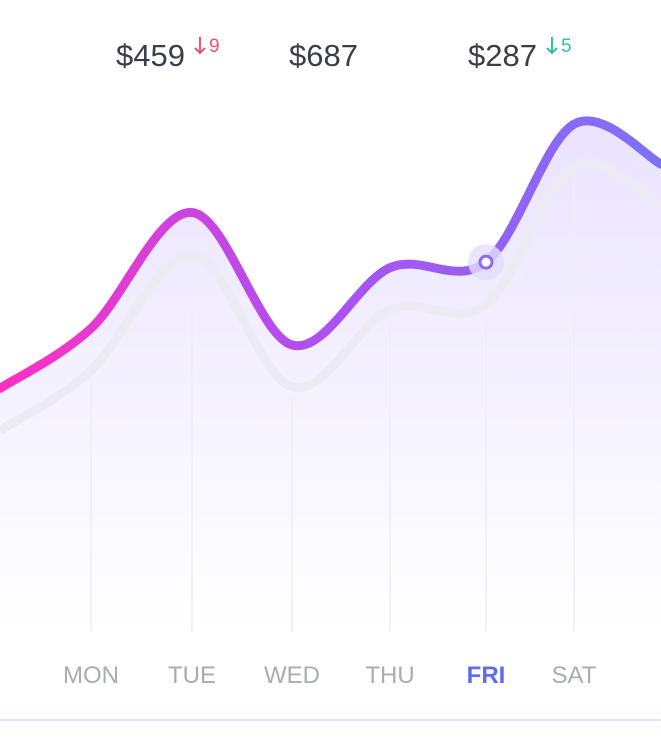 The height and width of the screenshot is (740, 661). I want to click on x-tick-label: SAT, so click(574, 675).